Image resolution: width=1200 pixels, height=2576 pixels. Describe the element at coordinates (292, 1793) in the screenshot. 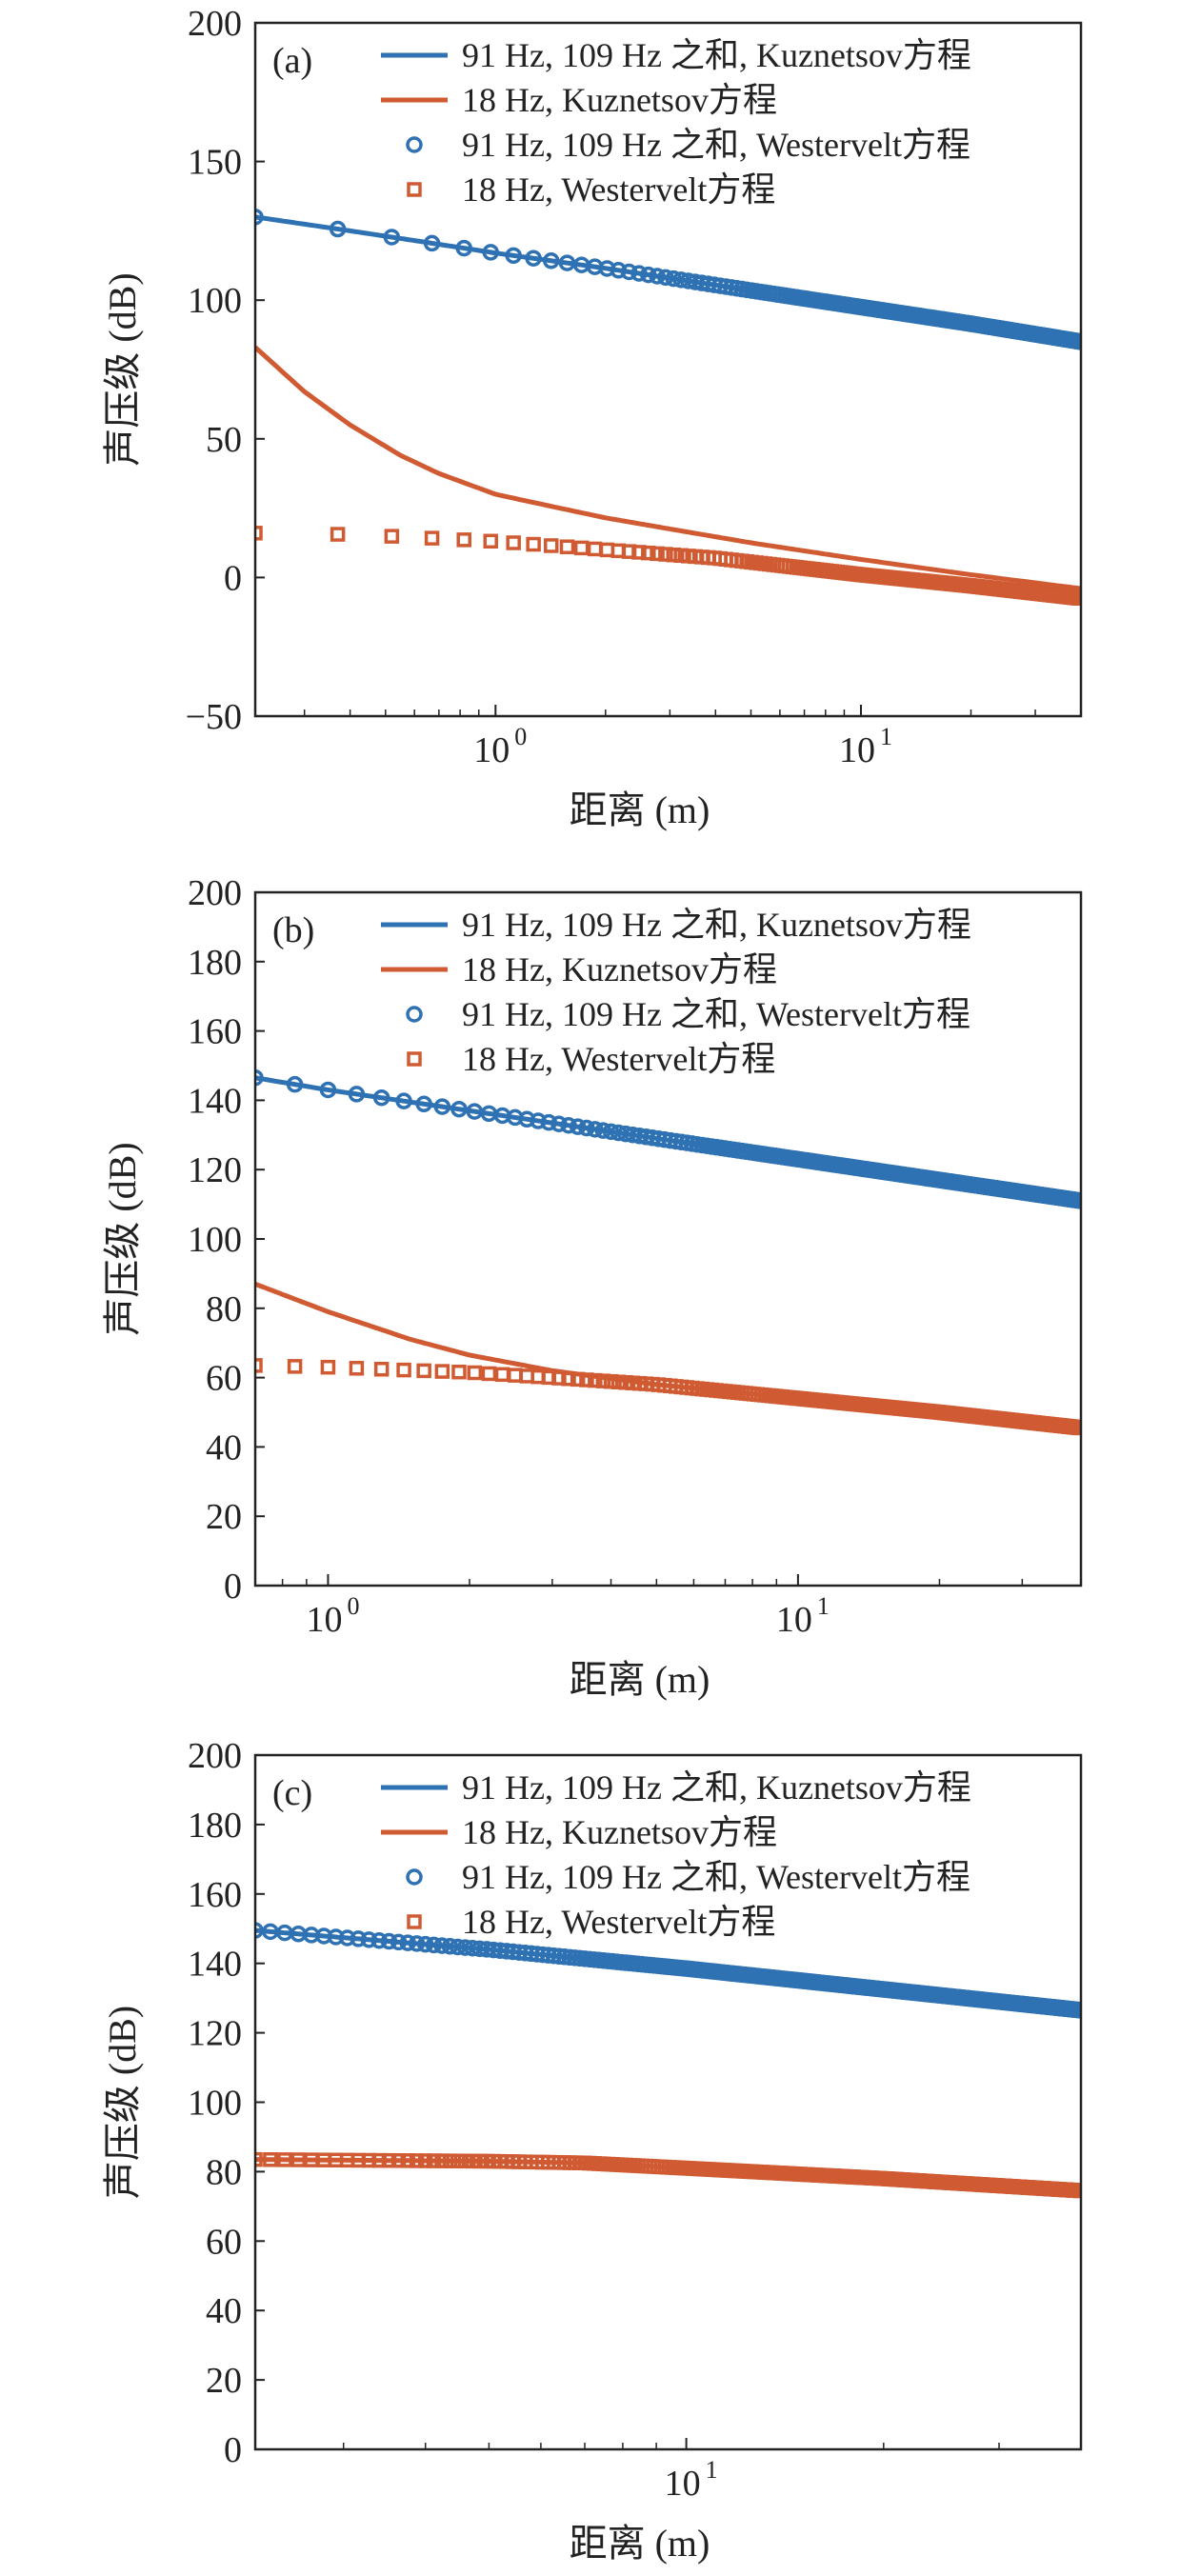

I see `panel-label: (c)` at that location.